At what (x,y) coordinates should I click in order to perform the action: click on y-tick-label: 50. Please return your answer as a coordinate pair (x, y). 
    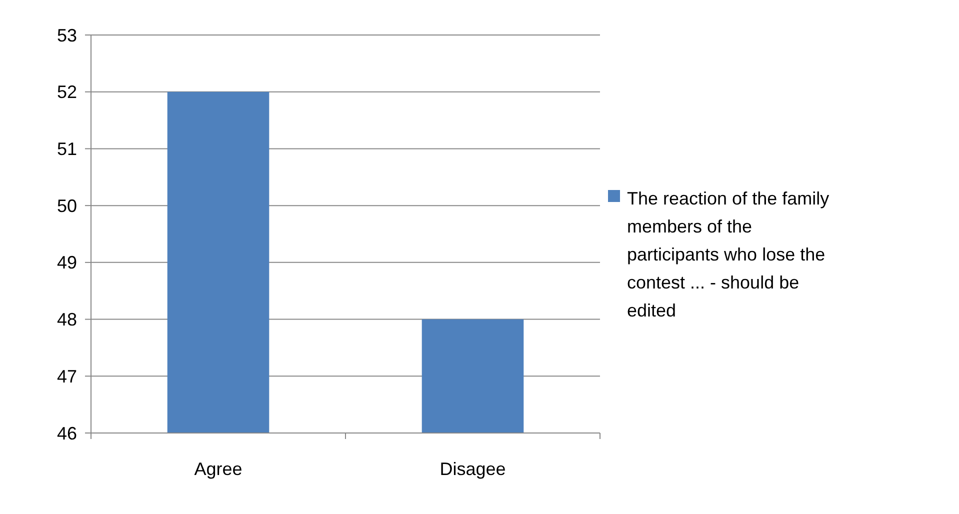
    Looking at the image, I should click on (66, 206).